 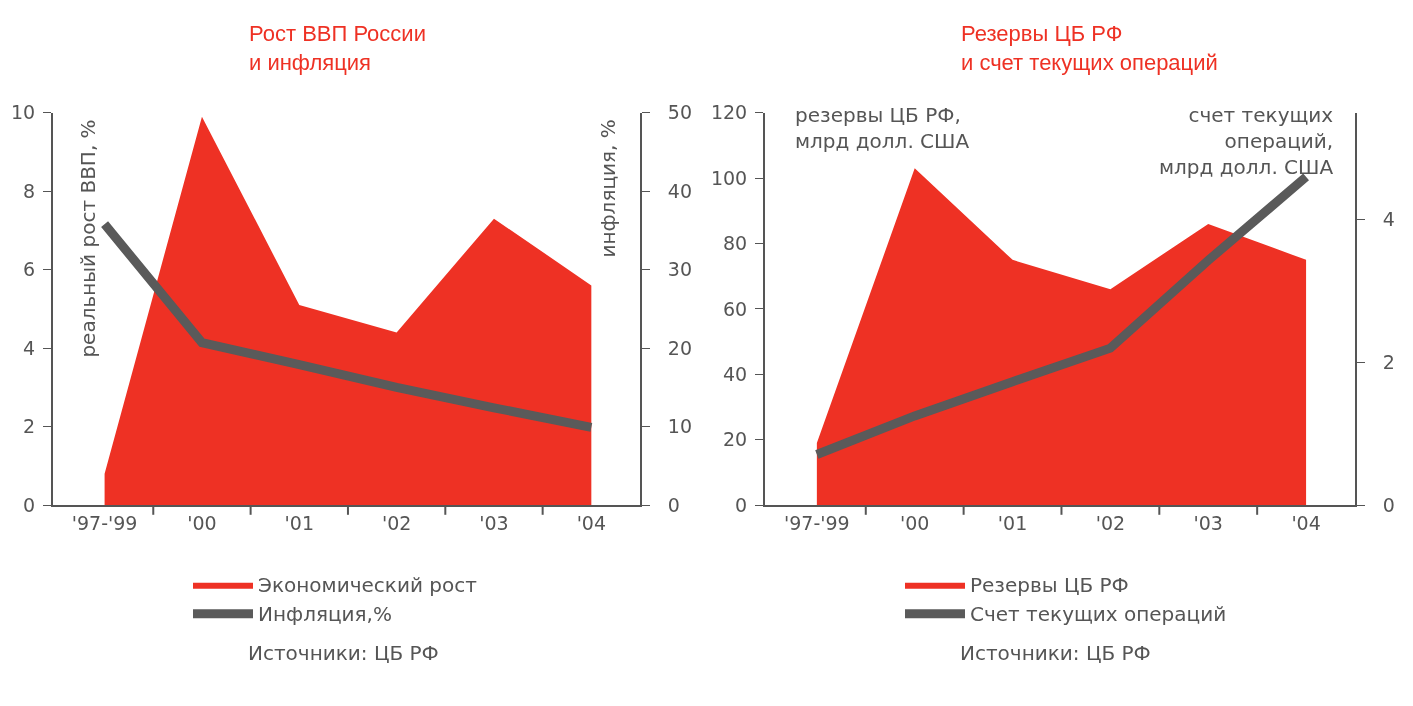 What do you see at coordinates (729, 177) in the screenshot?
I see `y-tick-label: 100` at bounding box center [729, 177].